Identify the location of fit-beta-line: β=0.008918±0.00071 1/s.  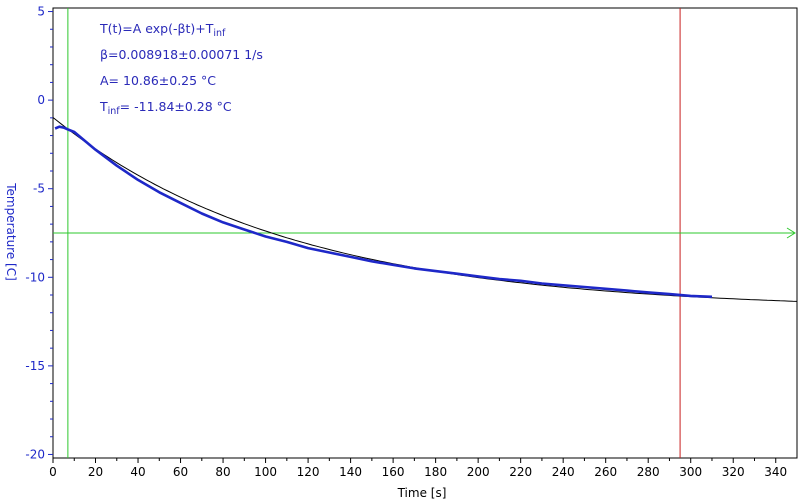
(181, 54).